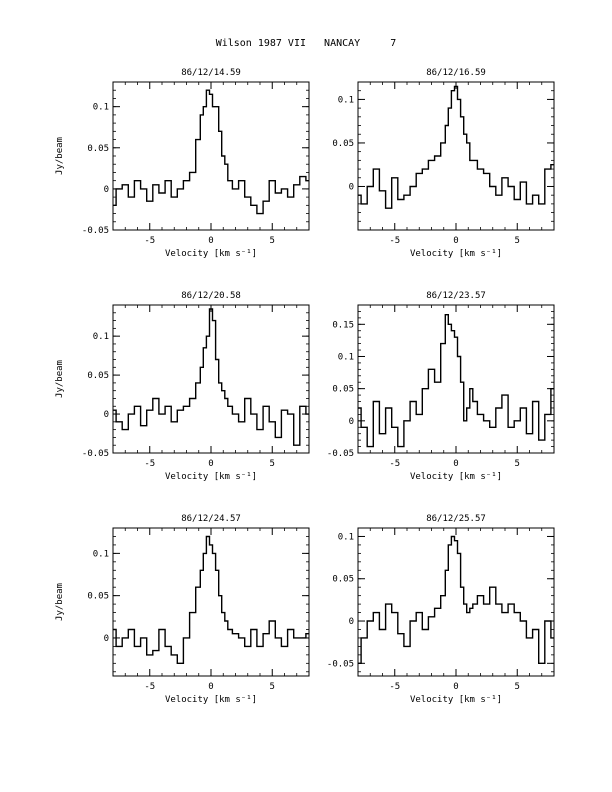 This screenshot has height=792, width=612. I want to click on panel-1-title: 86/12/14.59, so click(211, 73).